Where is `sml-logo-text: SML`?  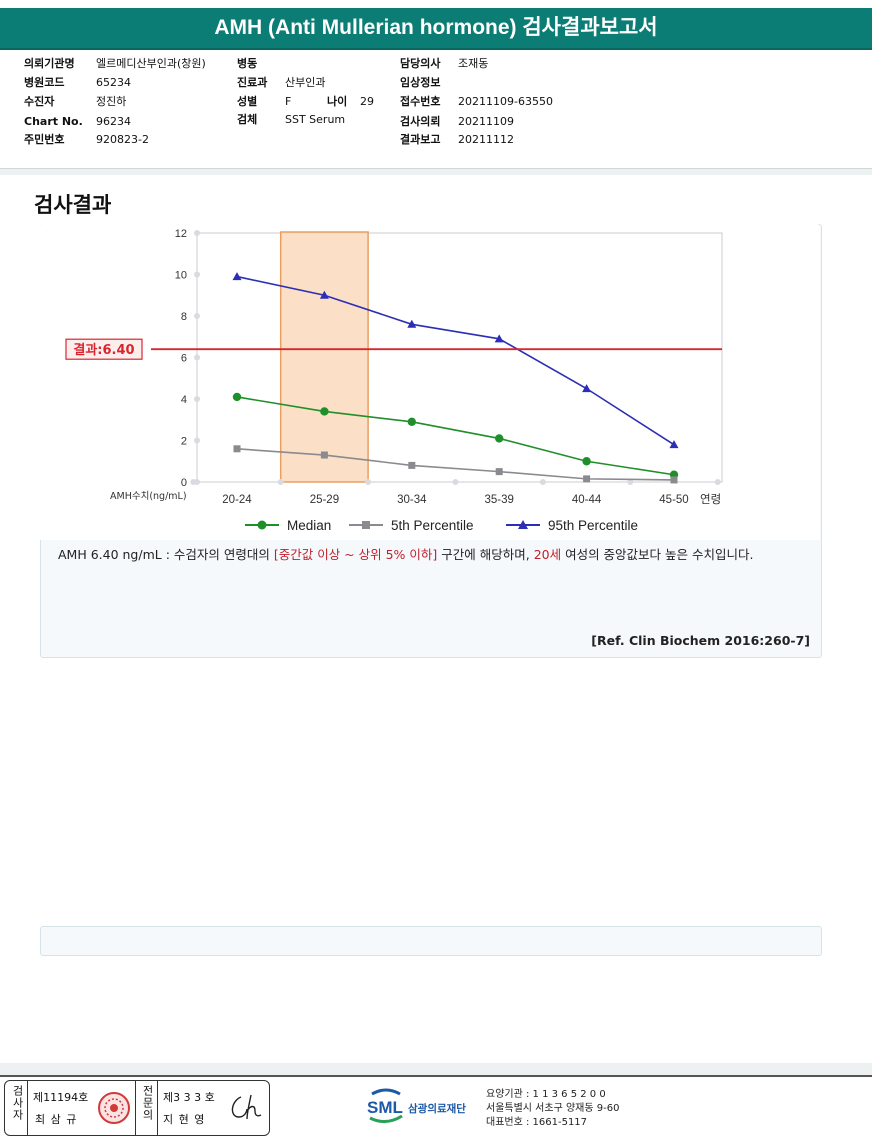
sml-logo-text: SML is located at coordinates (385, 1107).